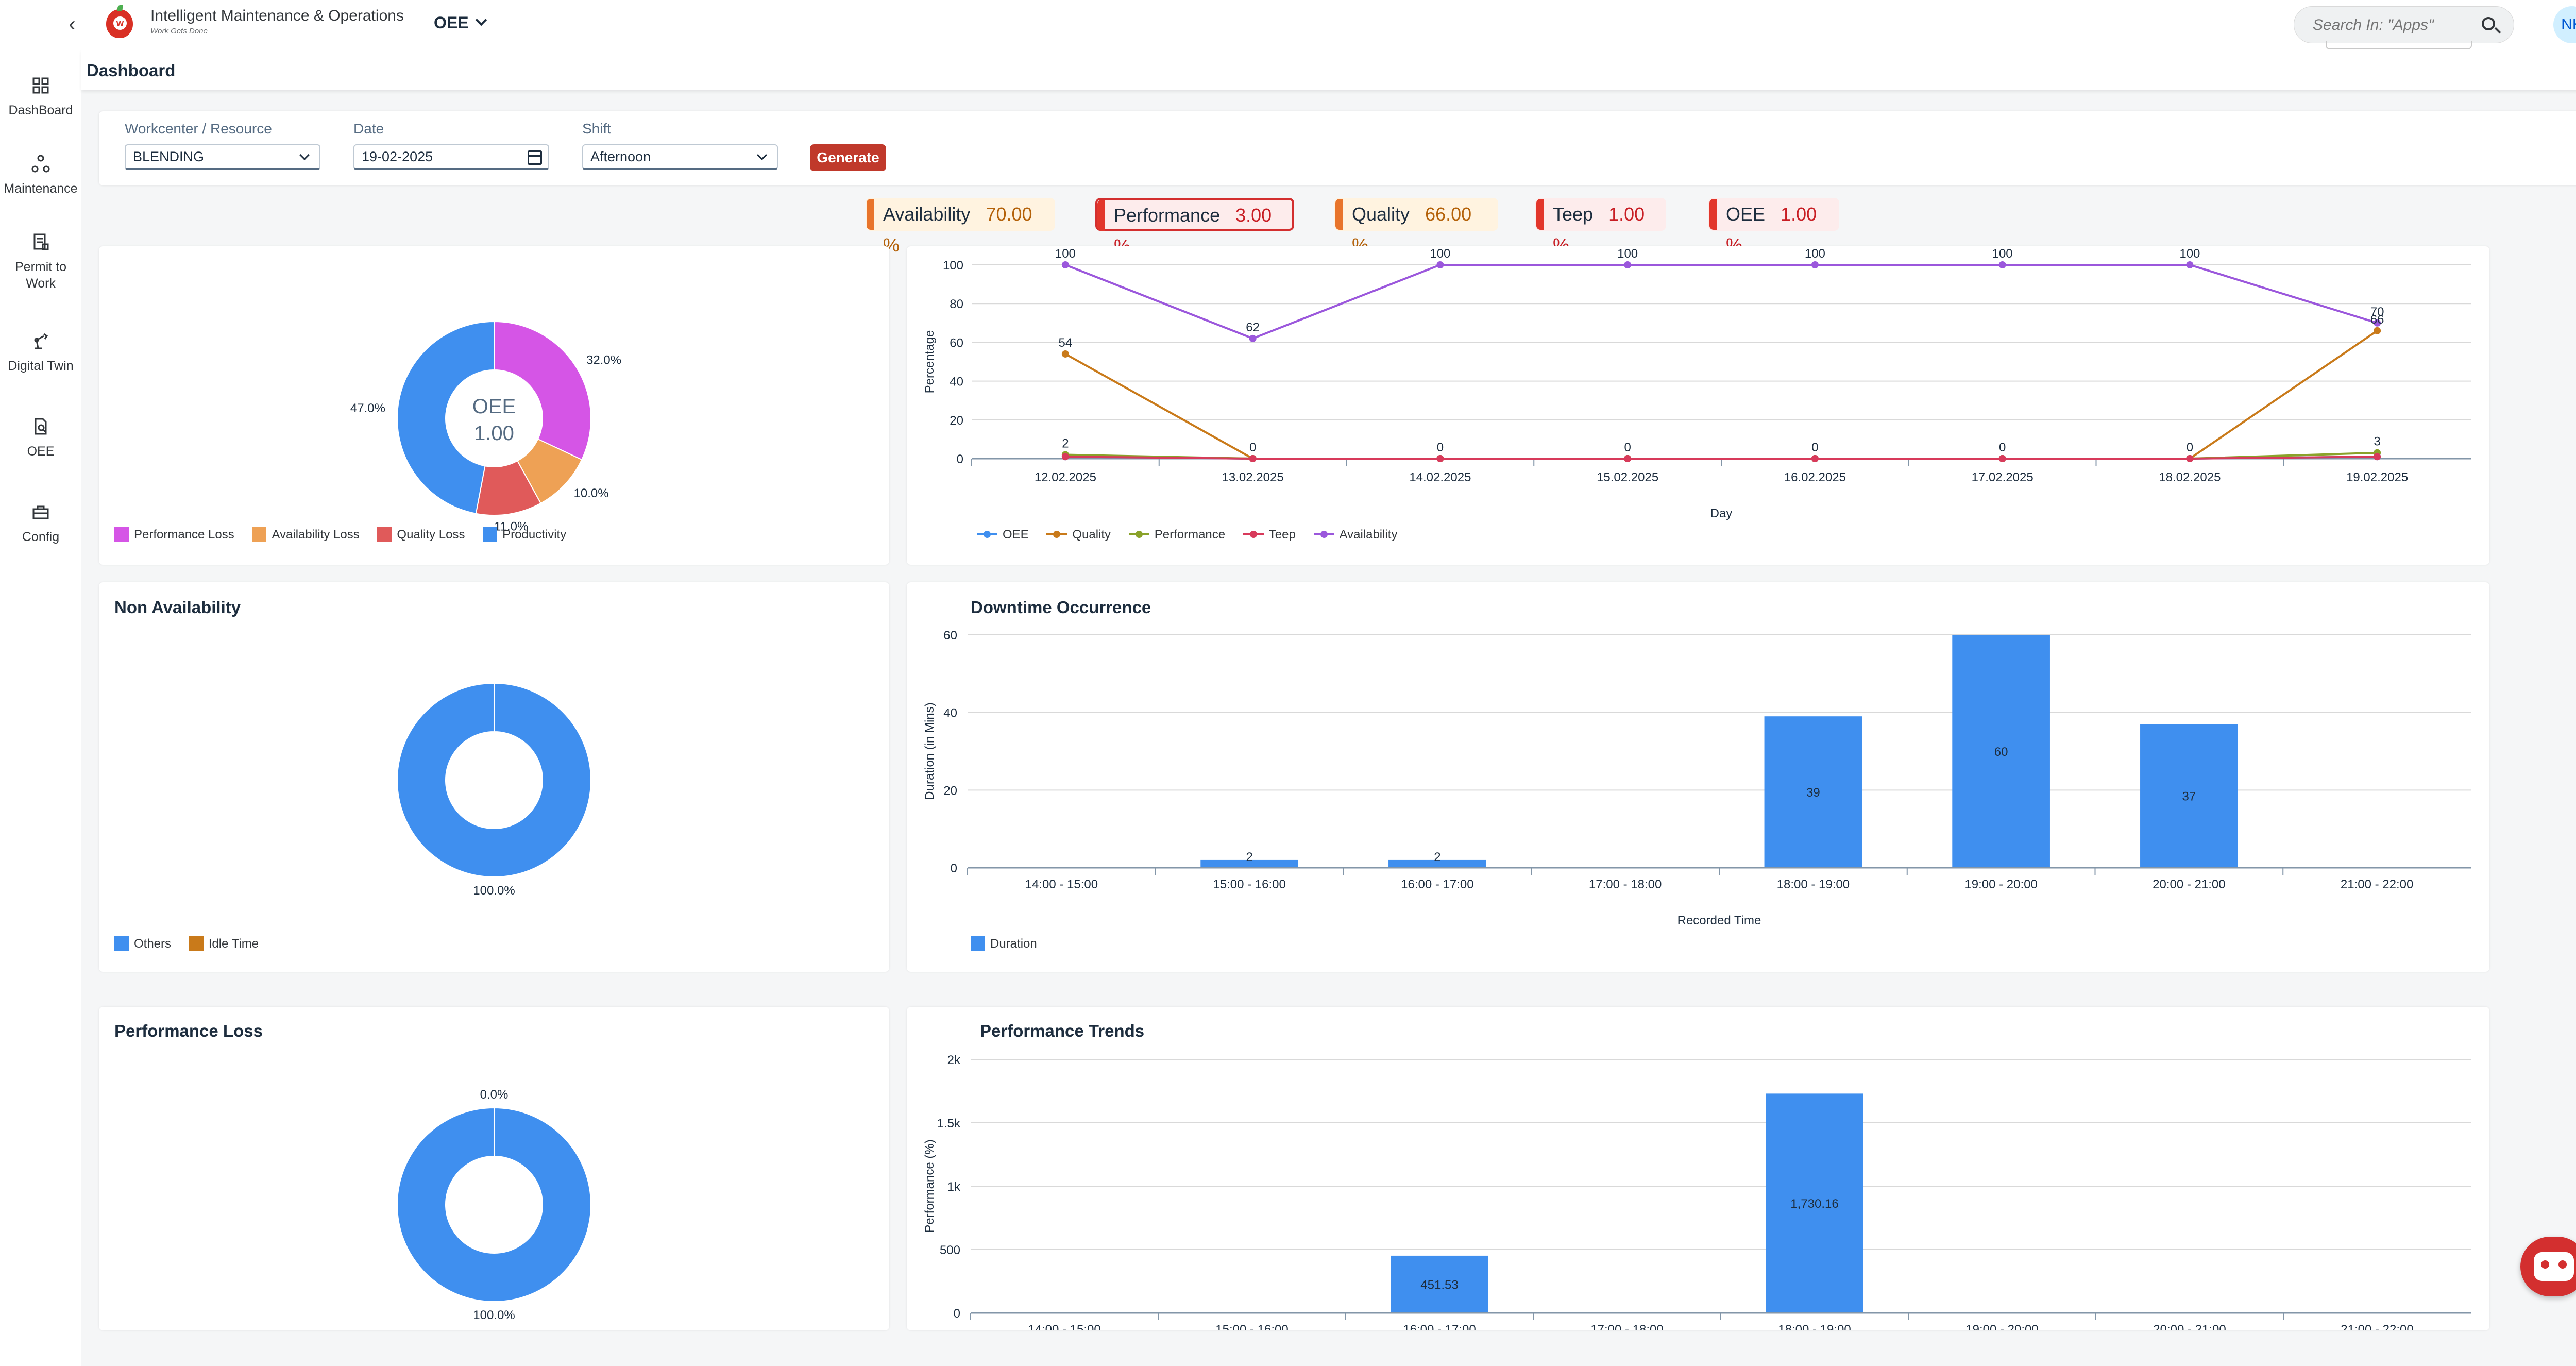 This screenshot has width=2576, height=1366. Describe the element at coordinates (421, 535) in the screenshot. I see `legend-item: Quality Loss` at that location.